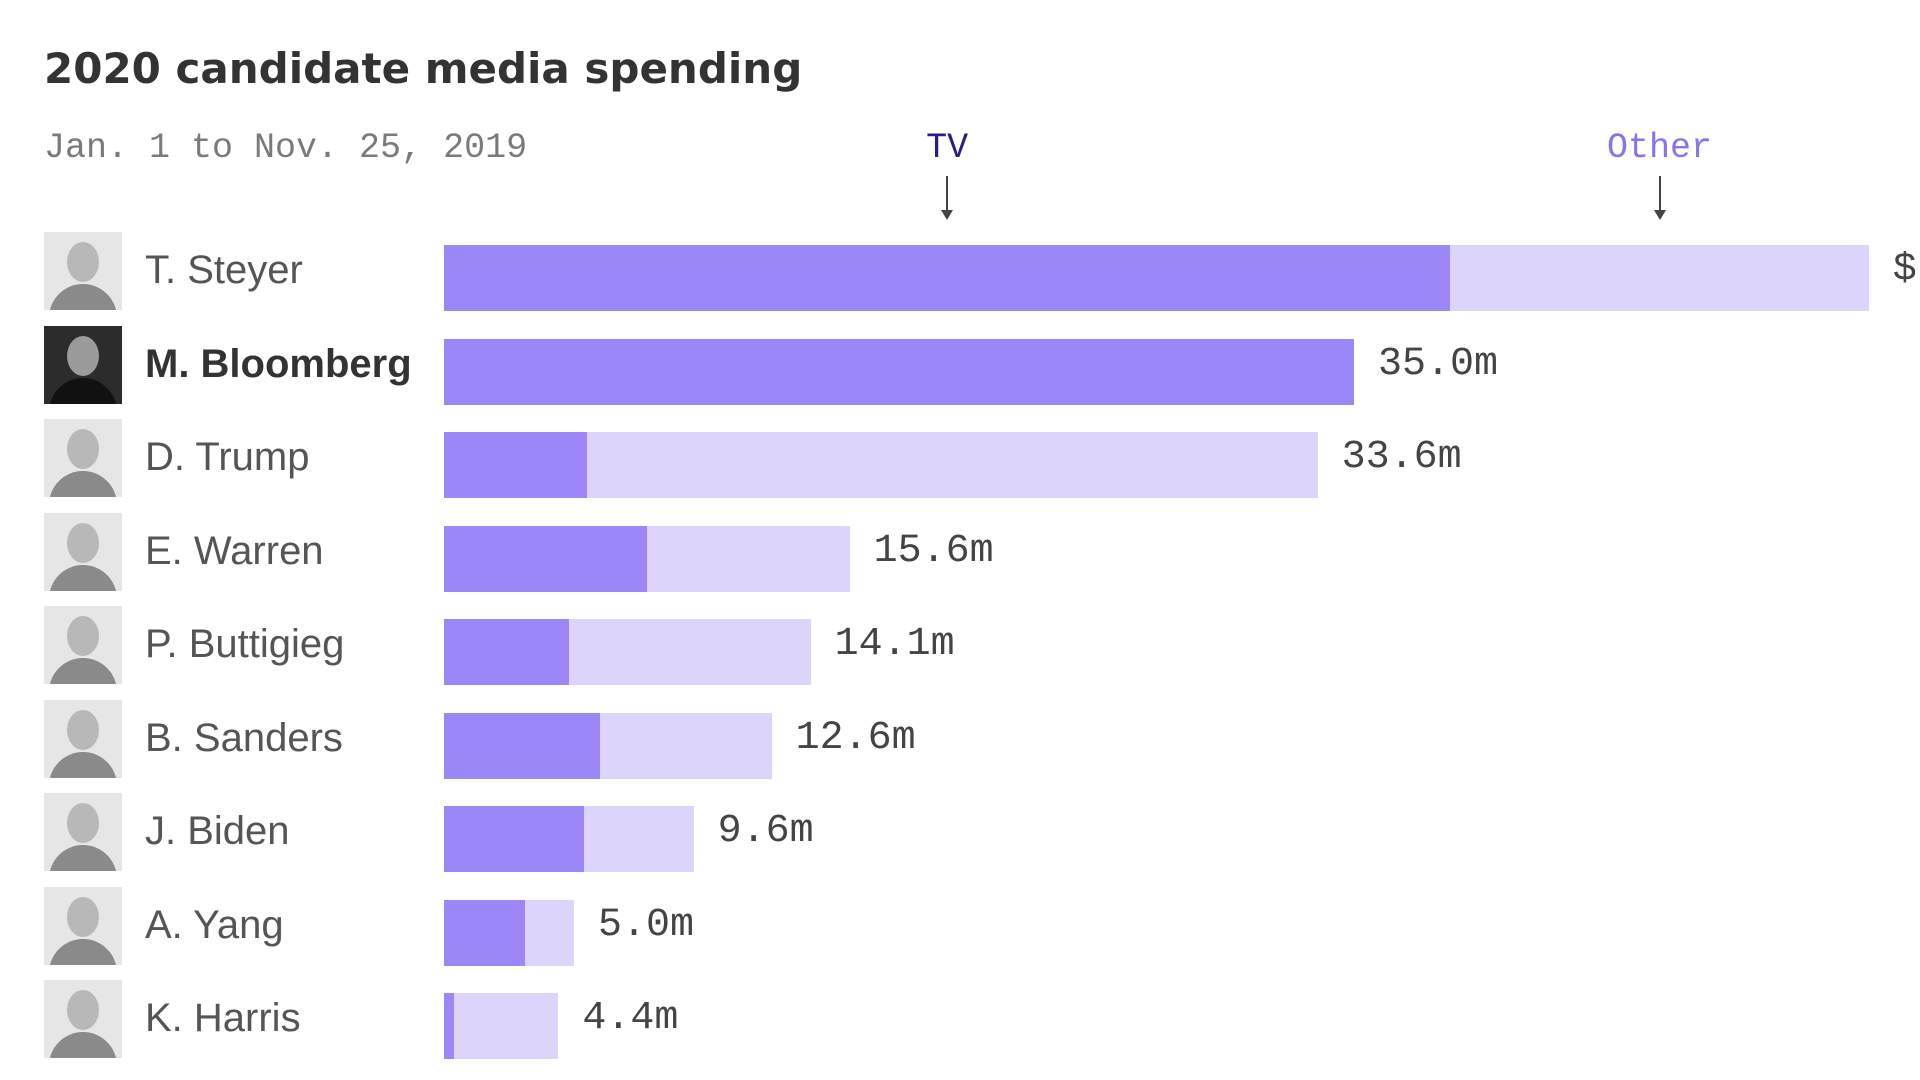 The width and height of the screenshot is (1920, 1080). I want to click on category-label: E. Warren, so click(234, 550).